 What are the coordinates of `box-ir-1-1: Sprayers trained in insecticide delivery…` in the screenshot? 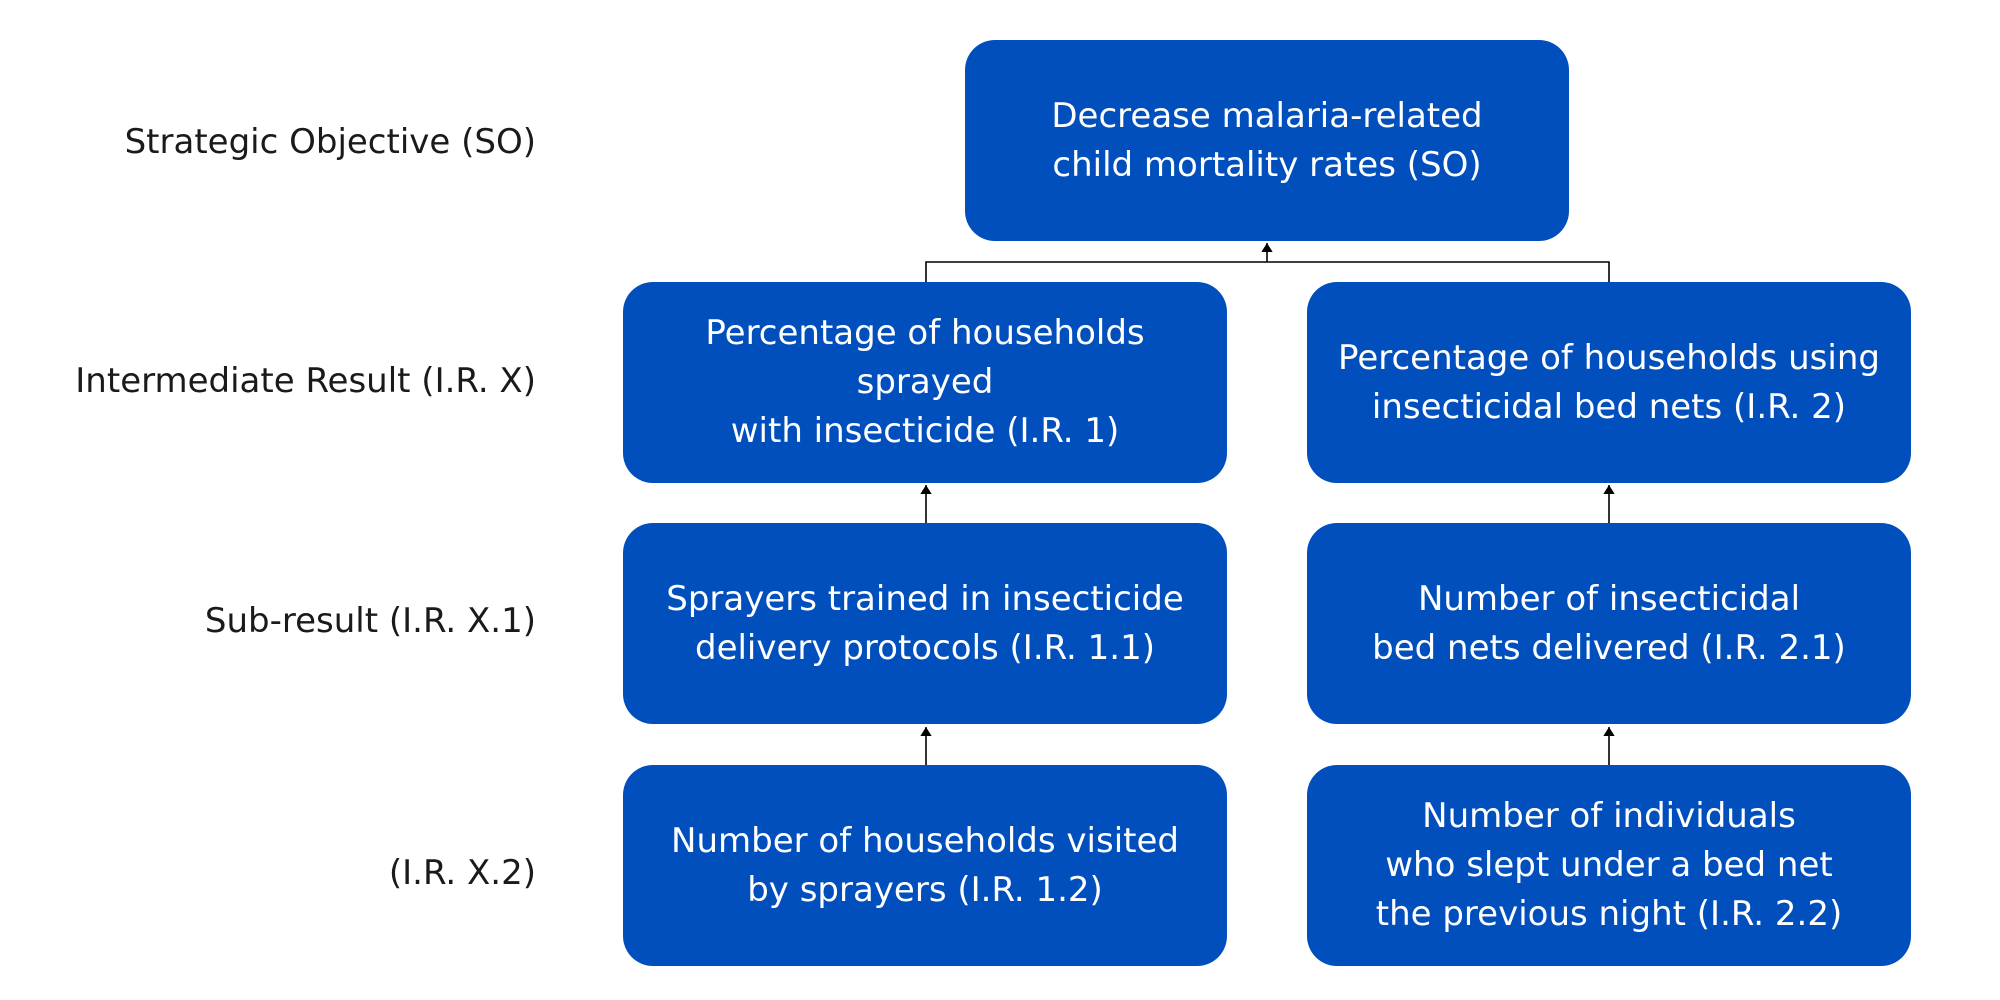 It's located at (925, 623).